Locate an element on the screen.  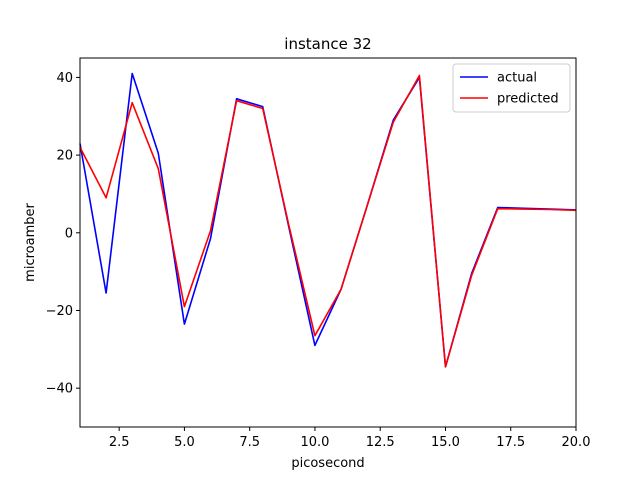
x-tick-label: 10.0 is located at coordinates (314, 442).